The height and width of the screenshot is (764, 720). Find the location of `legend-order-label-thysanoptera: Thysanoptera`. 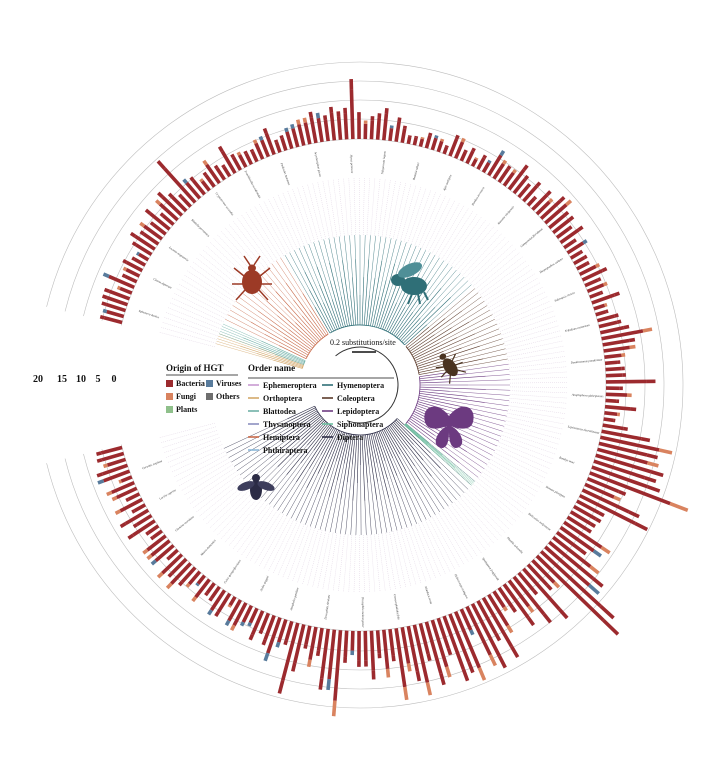

legend-order-label-thysanoptera: Thysanoptera is located at coordinates (287, 424).